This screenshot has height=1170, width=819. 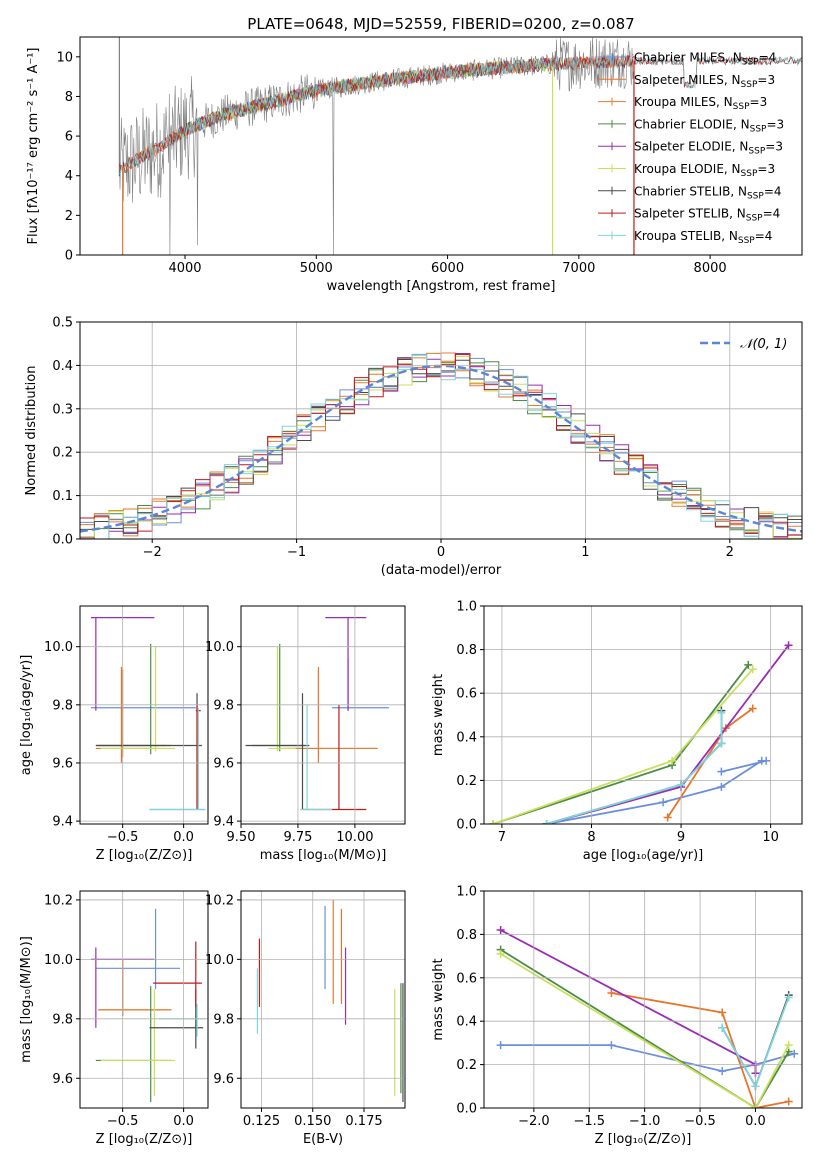 I want to click on y-tick-label: 10, so click(x=64, y=57).